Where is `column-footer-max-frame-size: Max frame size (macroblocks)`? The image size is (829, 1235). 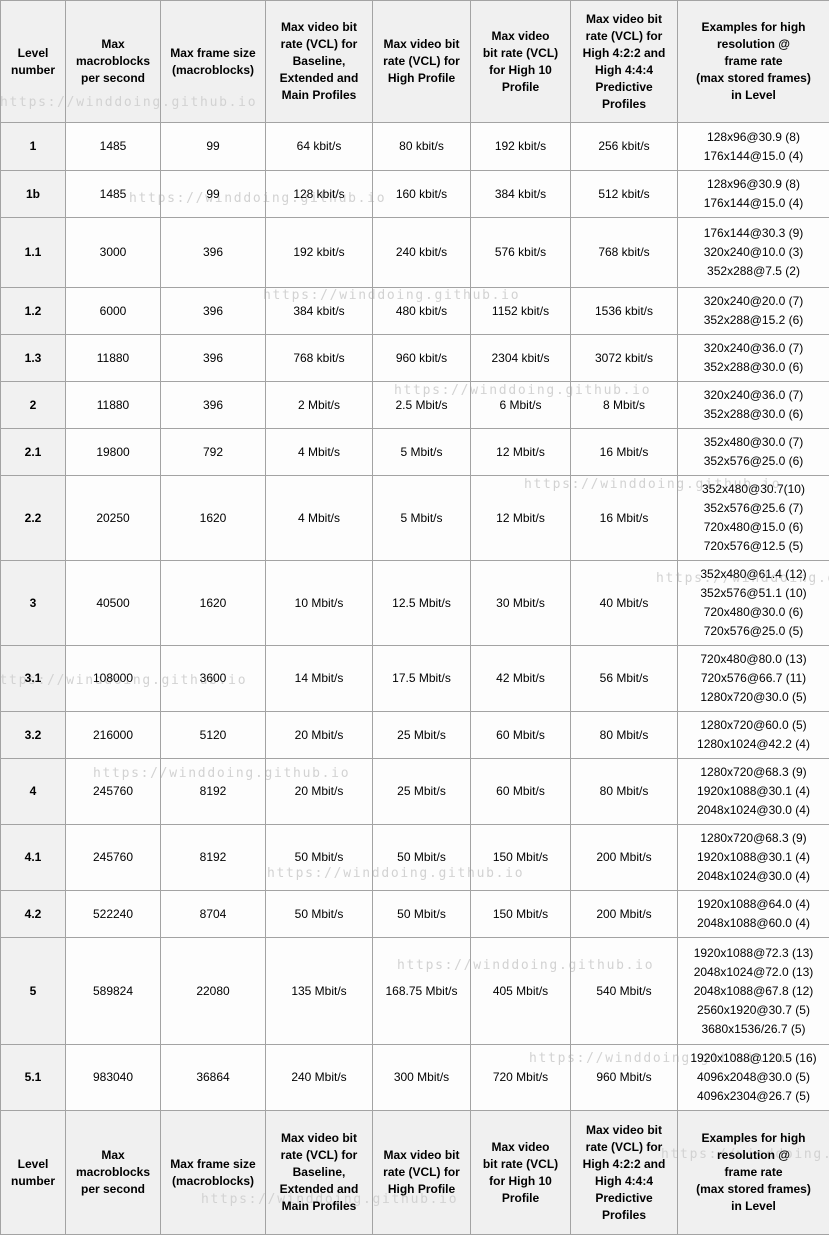
column-footer-max-frame-size: Max frame size (macroblocks) is located at coordinates (213, 1173).